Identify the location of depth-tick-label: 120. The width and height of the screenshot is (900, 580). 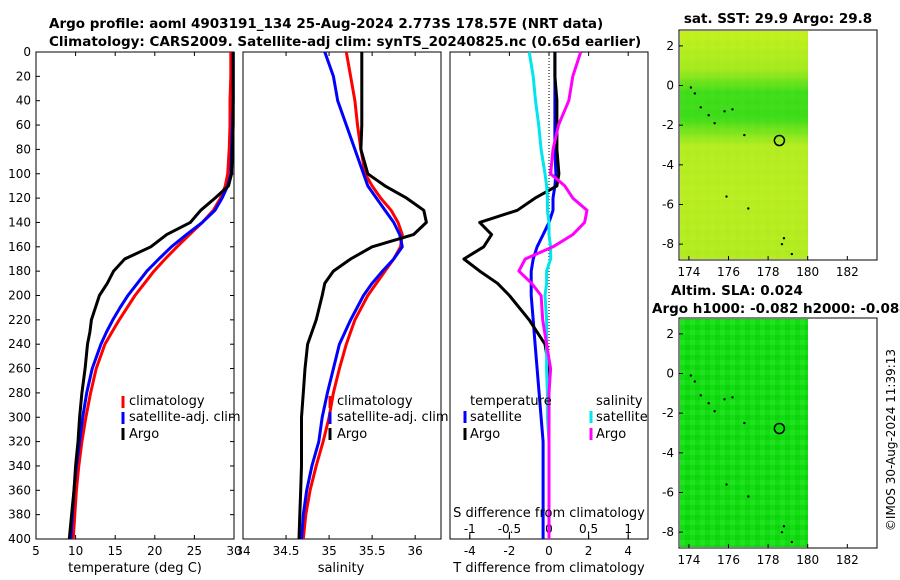
(19, 198).